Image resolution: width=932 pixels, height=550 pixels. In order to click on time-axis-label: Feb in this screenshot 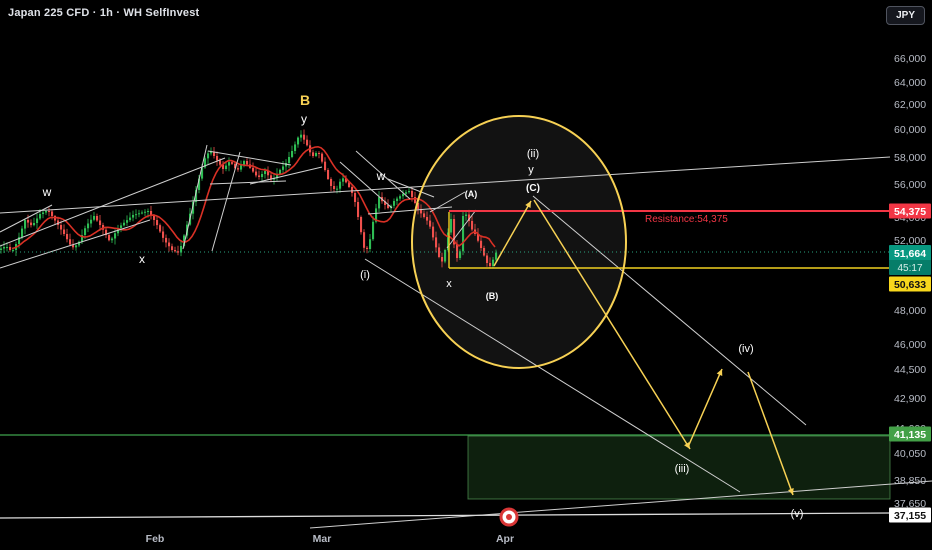, I will do `click(155, 539)`.